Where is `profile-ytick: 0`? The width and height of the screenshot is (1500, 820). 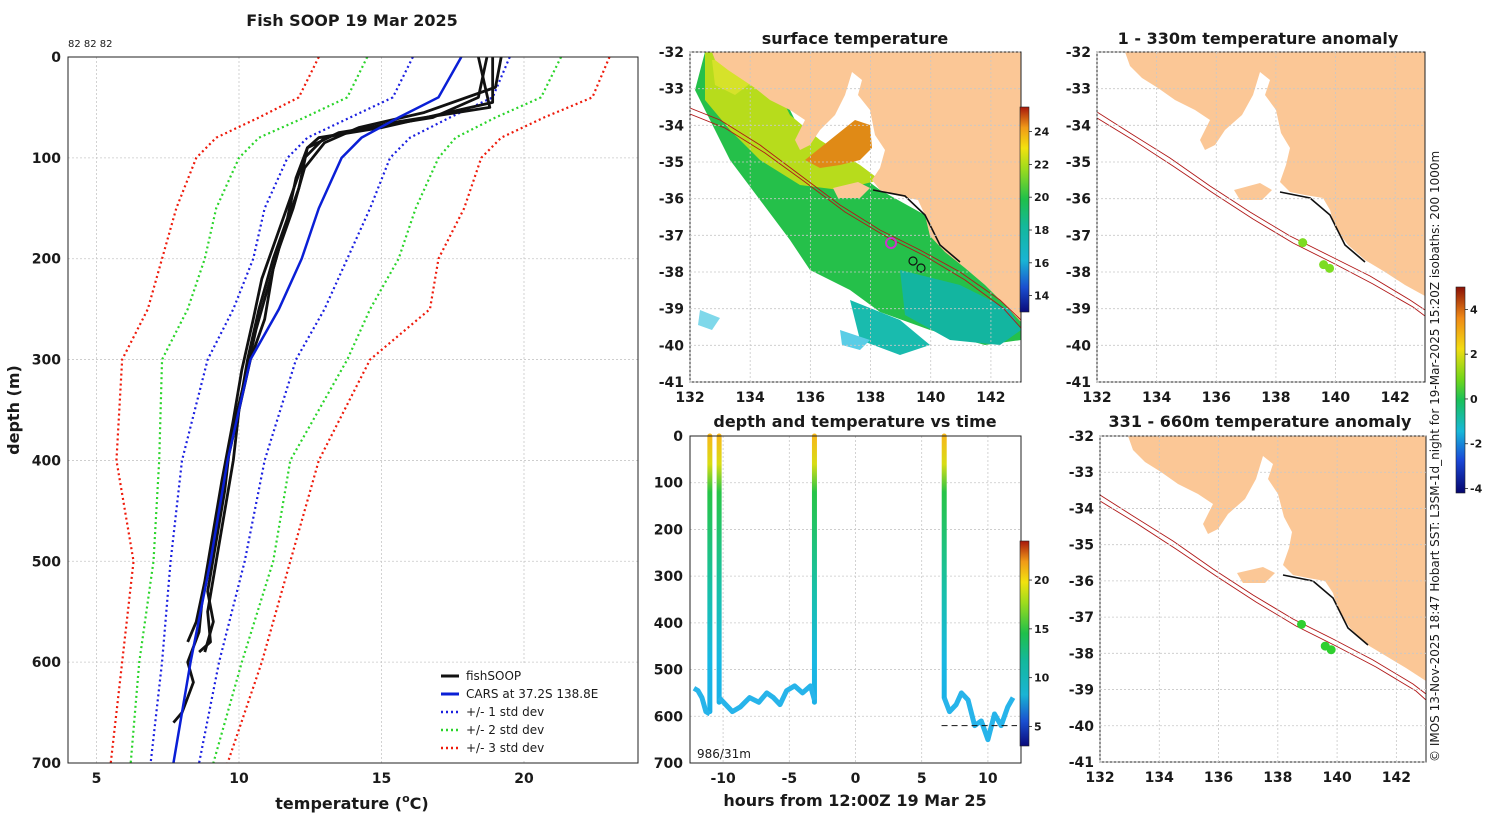
profile-ytick: 0 is located at coordinates (56, 58).